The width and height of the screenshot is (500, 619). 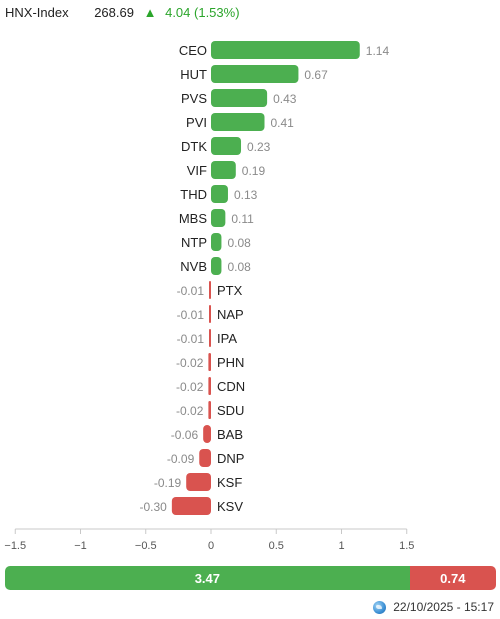 What do you see at coordinates (193, 266) in the screenshot?
I see `category-label: NVB` at bounding box center [193, 266].